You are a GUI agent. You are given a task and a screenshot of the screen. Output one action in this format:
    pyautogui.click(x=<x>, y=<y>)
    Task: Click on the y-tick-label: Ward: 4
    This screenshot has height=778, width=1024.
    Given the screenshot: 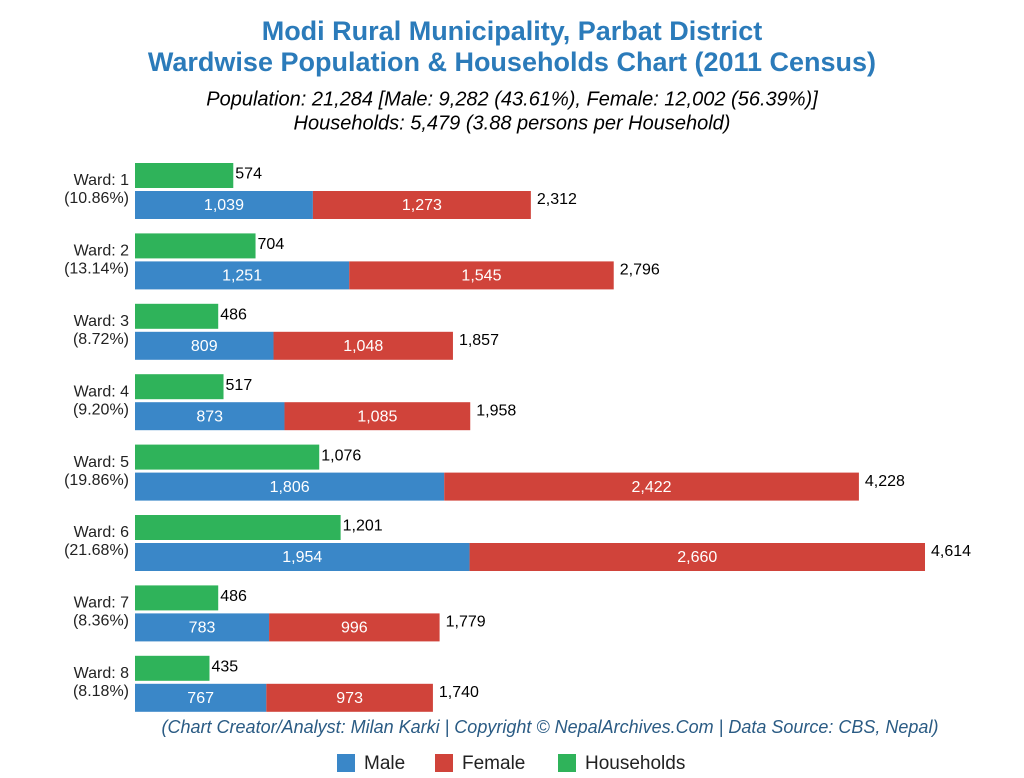 What is the action you would take?
    pyautogui.click(x=102, y=391)
    